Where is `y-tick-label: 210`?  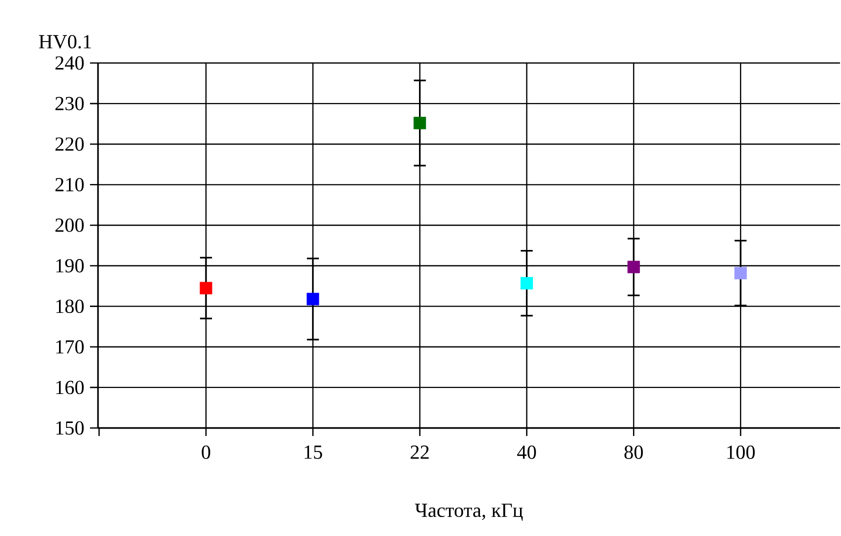
y-tick-label: 210 is located at coordinates (69, 185).